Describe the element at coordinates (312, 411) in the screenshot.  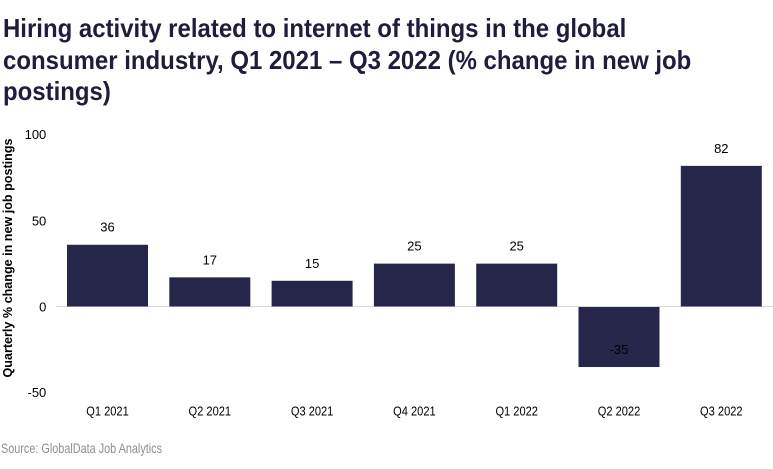
I see `svg-text: Q3 2021` at that location.